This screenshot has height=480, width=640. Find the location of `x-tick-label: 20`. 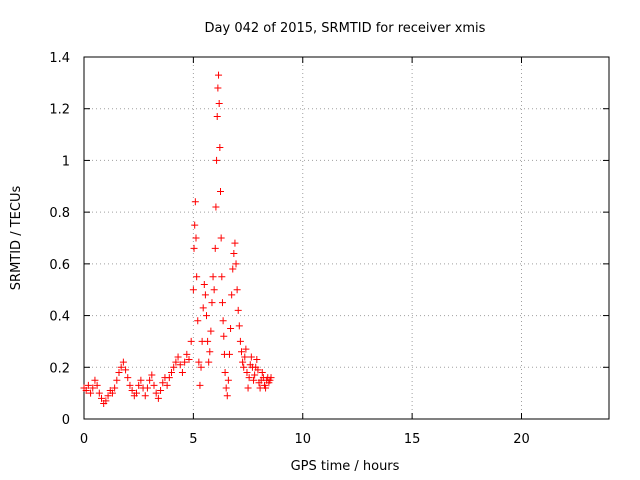

x-tick-label: 20 is located at coordinates (521, 439).